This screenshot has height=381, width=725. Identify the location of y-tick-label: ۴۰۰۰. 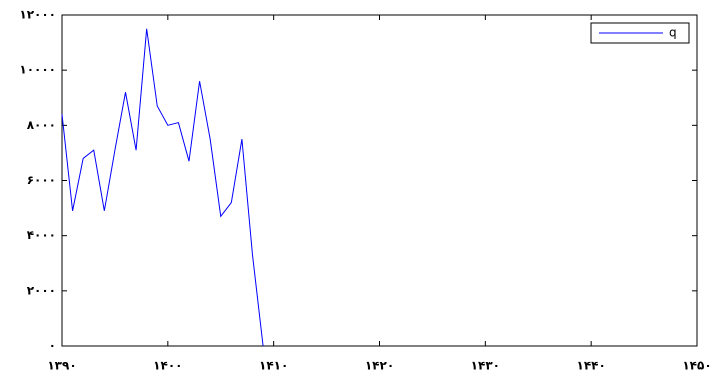
(41, 235).